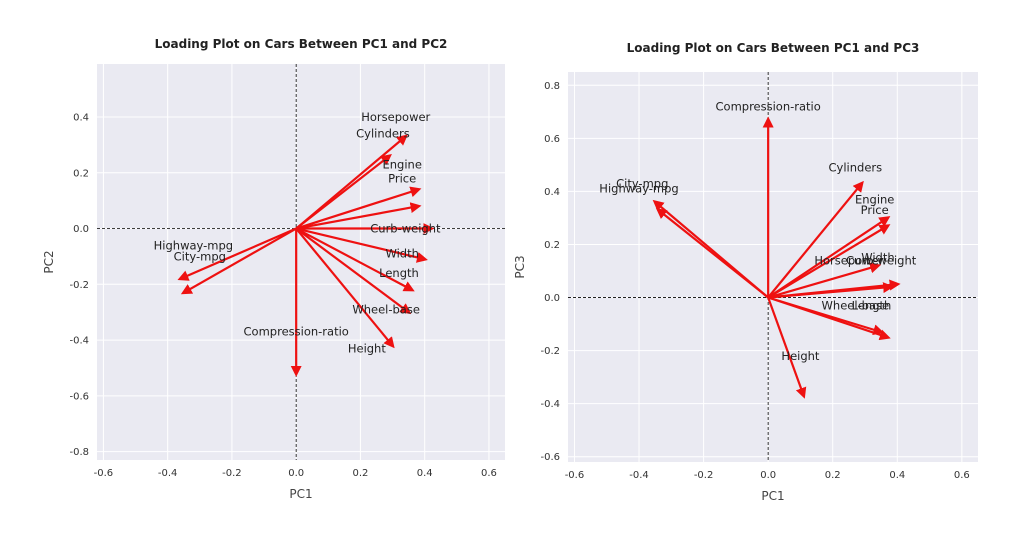  I want to click on y-tick-label: -0.8, so click(79, 452).